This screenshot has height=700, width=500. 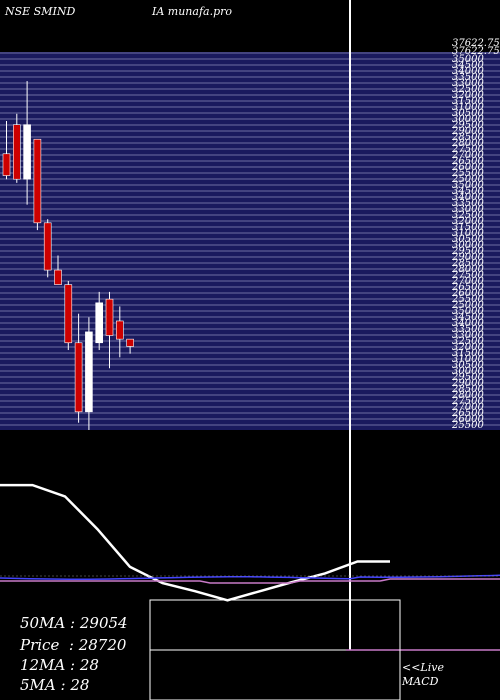 I want to click on indicator-label: 50MA, so click(x=43, y=623).